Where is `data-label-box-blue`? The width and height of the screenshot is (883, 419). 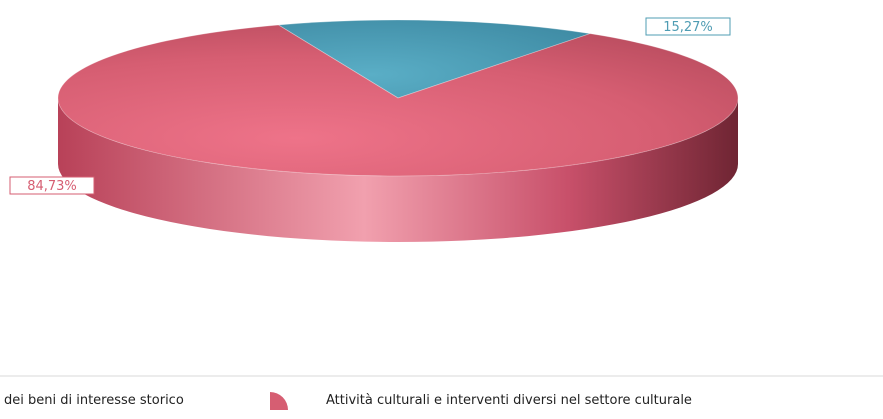
data-label-box-blue is located at coordinates (688, 26).